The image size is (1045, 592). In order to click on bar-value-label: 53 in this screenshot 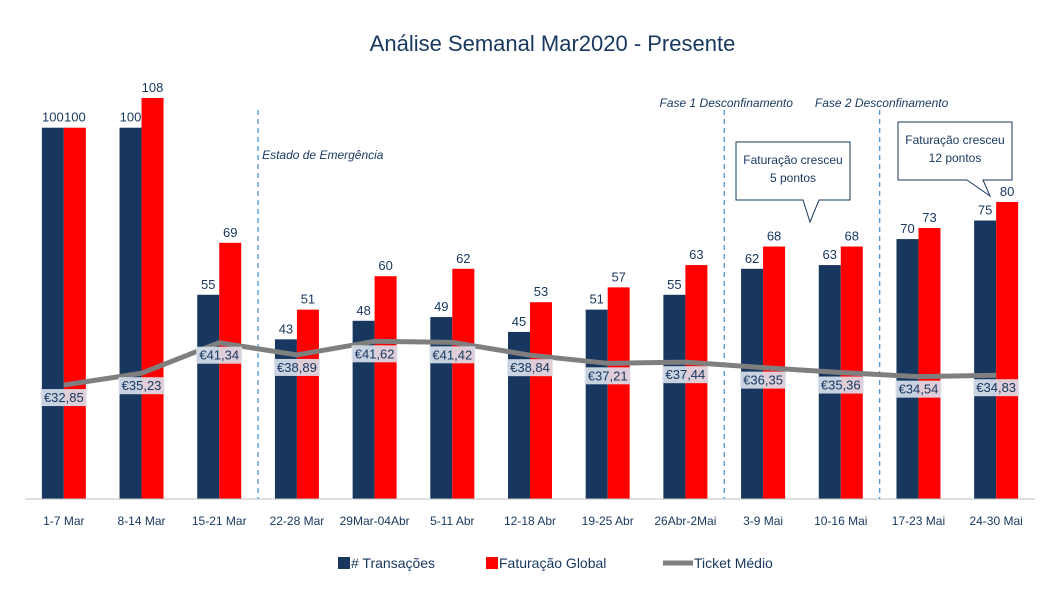, I will do `click(541, 291)`.